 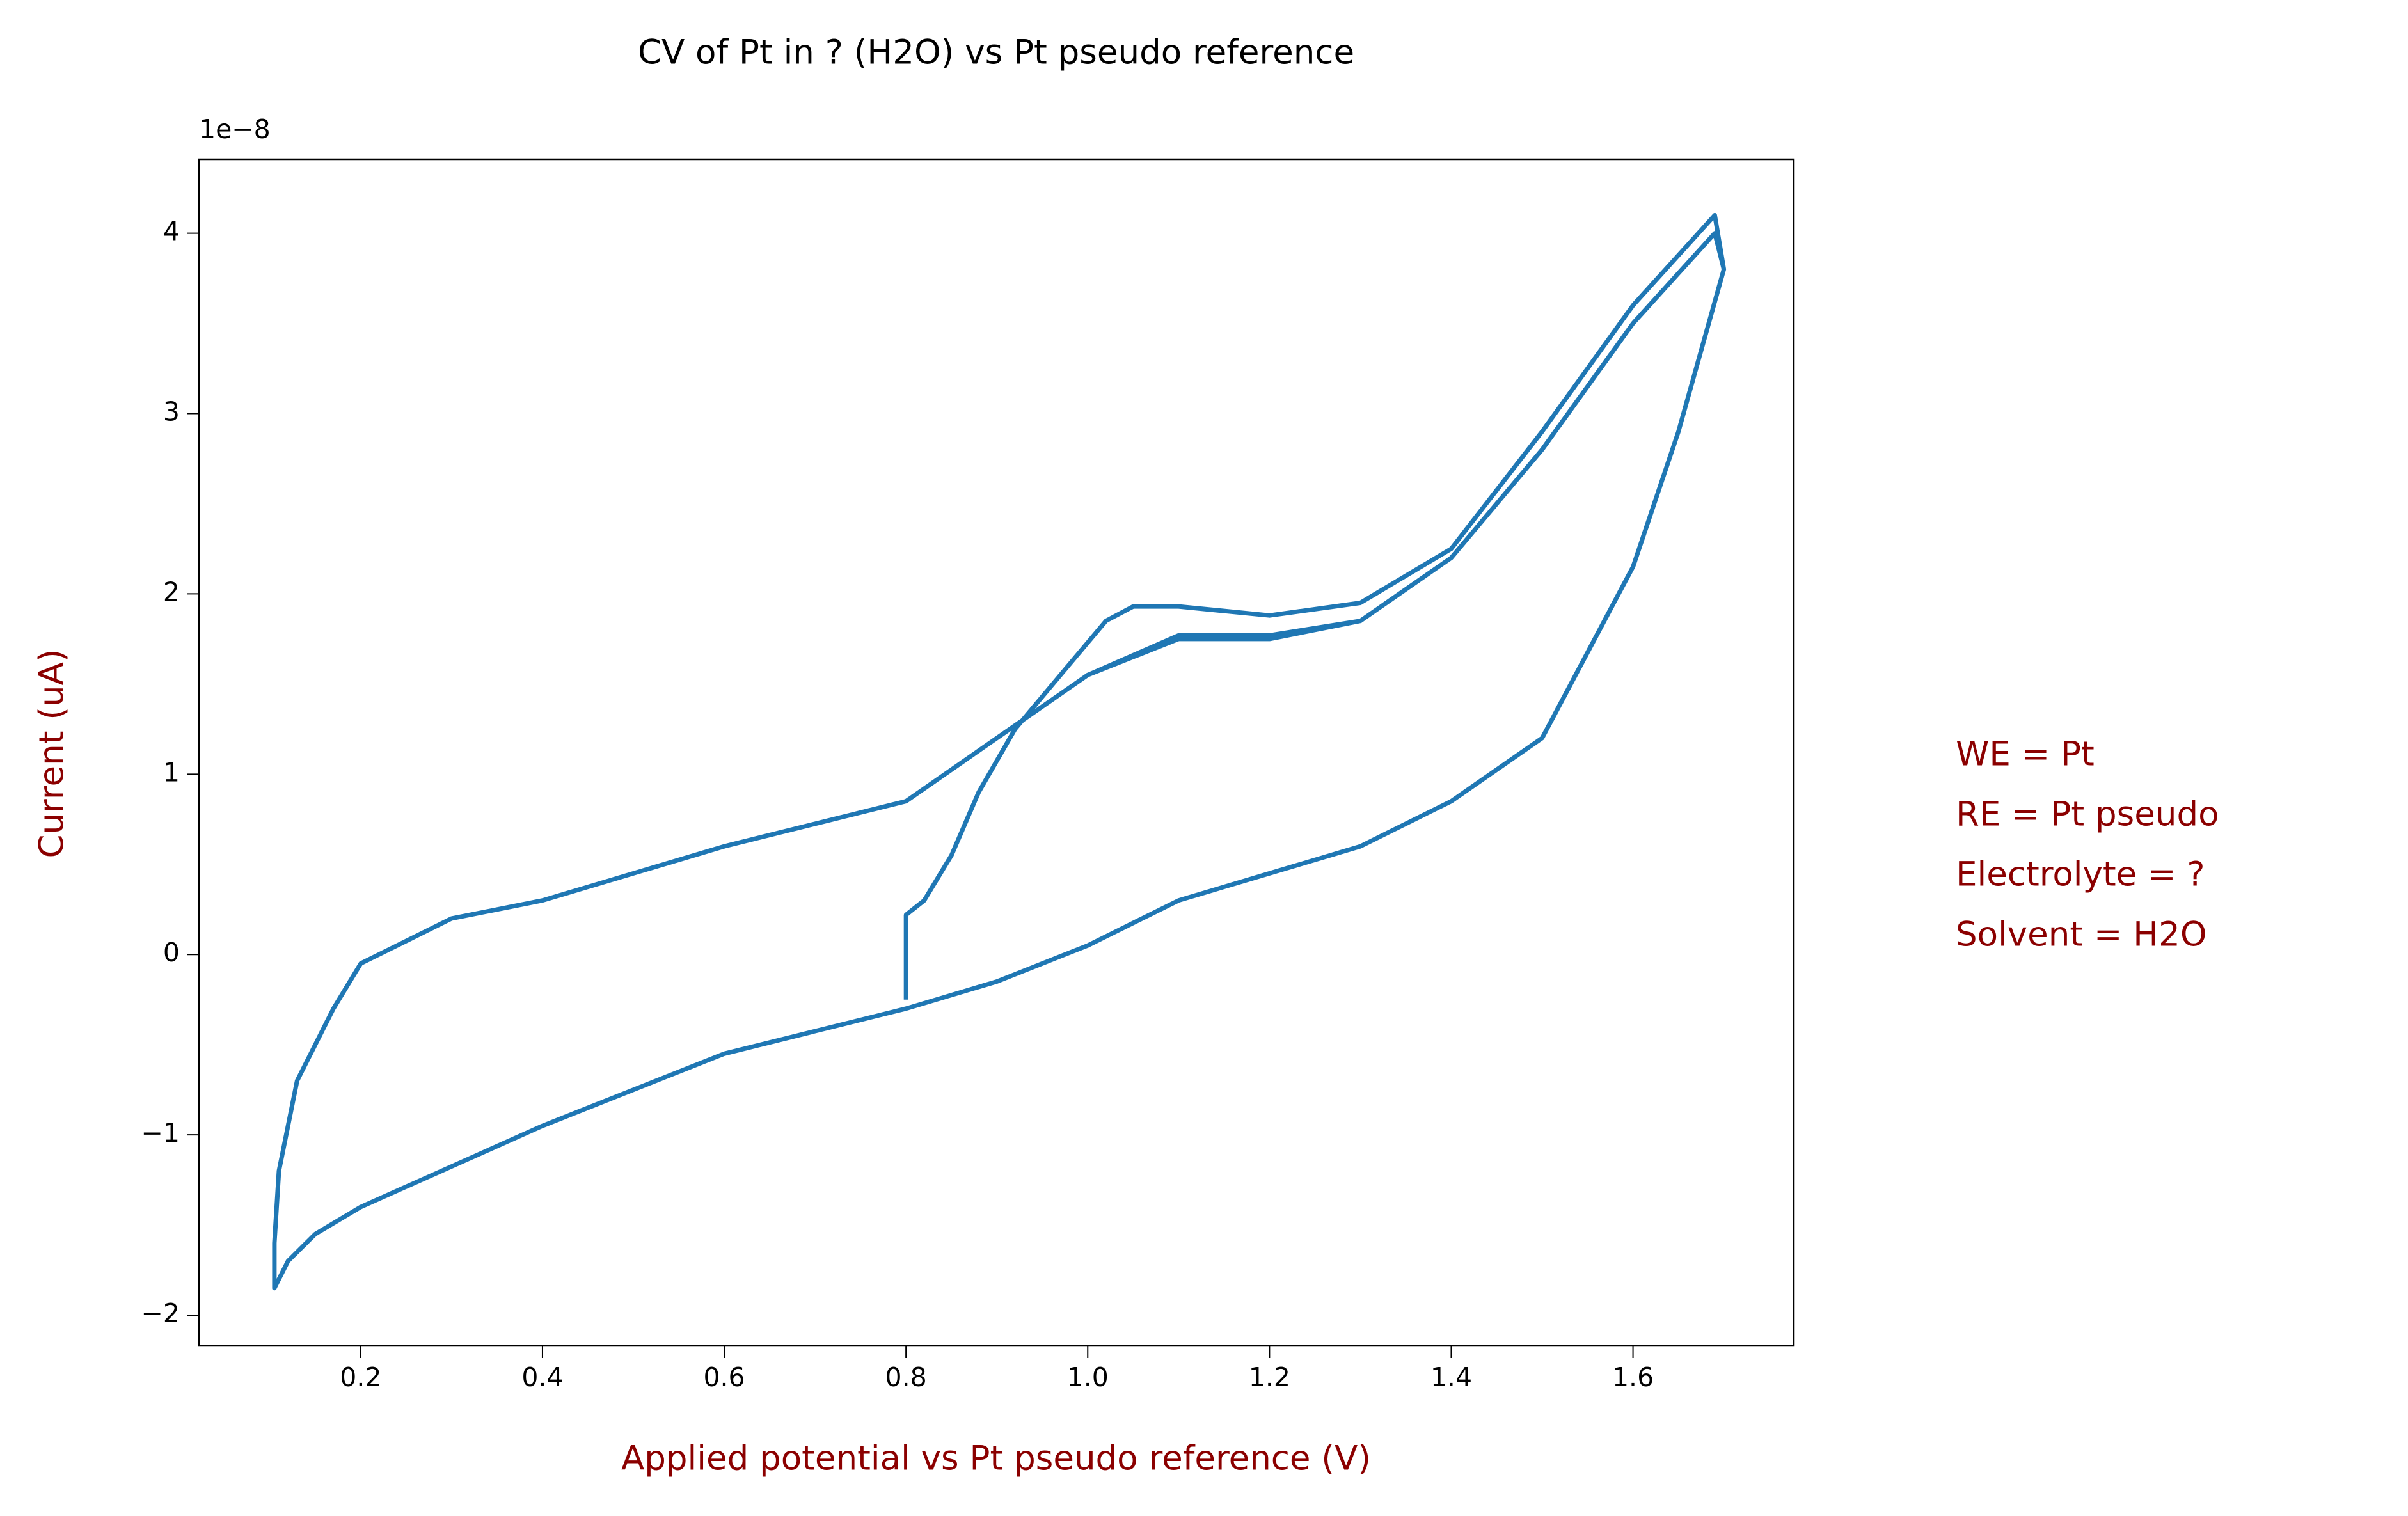 What do you see at coordinates (1088, 1377) in the screenshot?
I see `x-tick-label: 1.0` at bounding box center [1088, 1377].